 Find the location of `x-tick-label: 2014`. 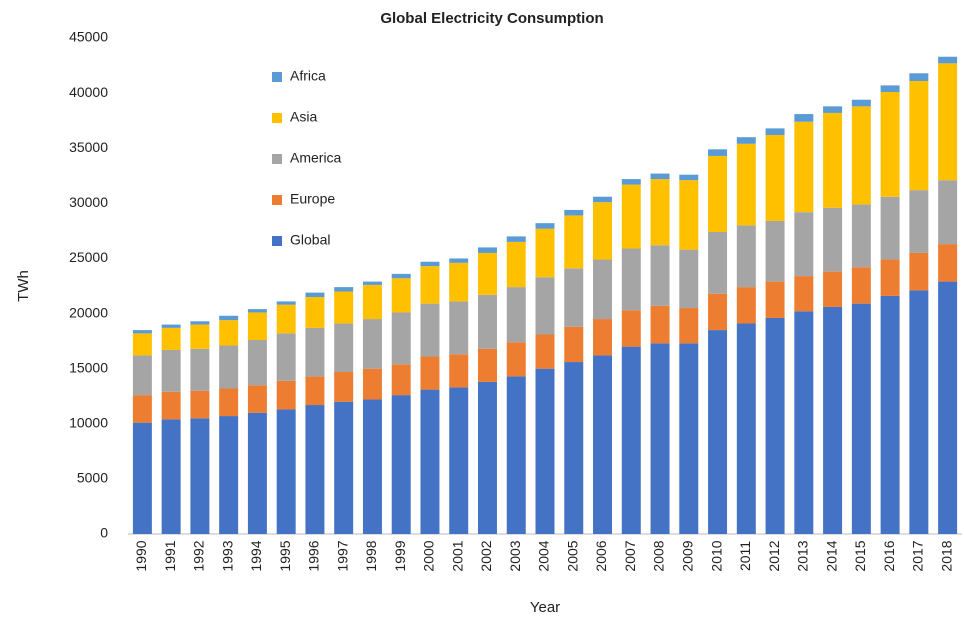

x-tick-label: 2014 is located at coordinates (831, 555).